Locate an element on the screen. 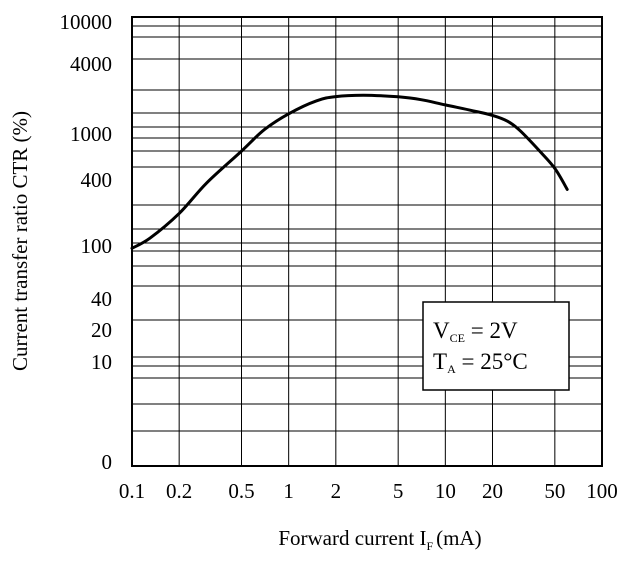  x-tick-label: 5 is located at coordinates (398, 491).